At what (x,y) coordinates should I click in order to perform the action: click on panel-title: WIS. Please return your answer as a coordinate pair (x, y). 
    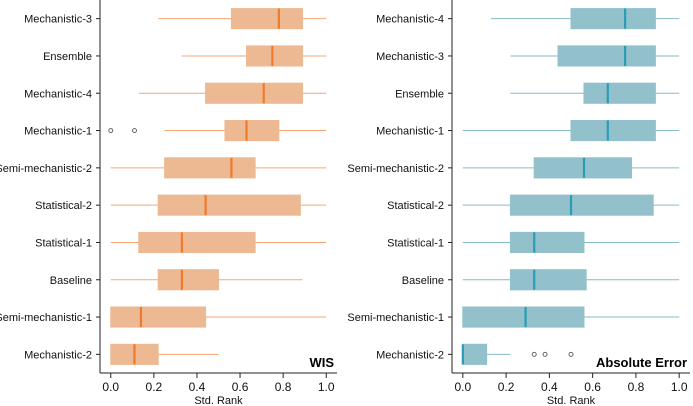
    Looking at the image, I should click on (321, 362).